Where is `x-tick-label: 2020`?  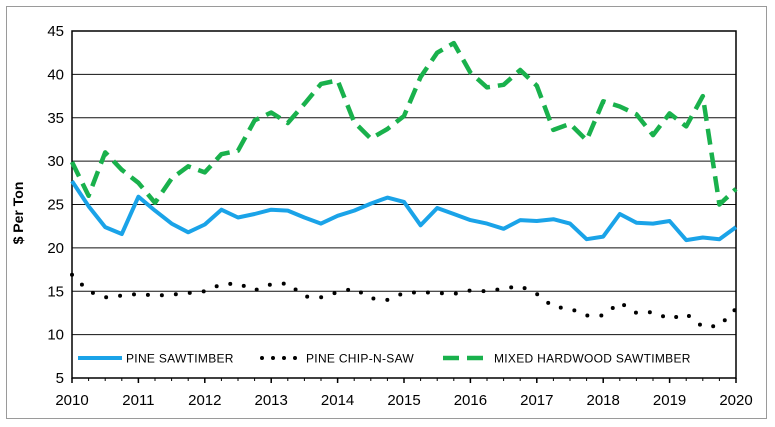 x-tick-label: 2020 is located at coordinates (735, 400).